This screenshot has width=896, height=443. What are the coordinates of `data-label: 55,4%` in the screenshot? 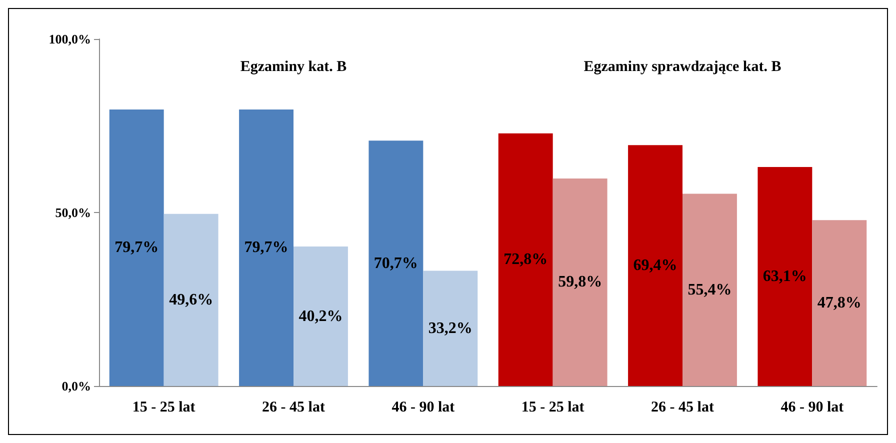 It's located at (710, 289).